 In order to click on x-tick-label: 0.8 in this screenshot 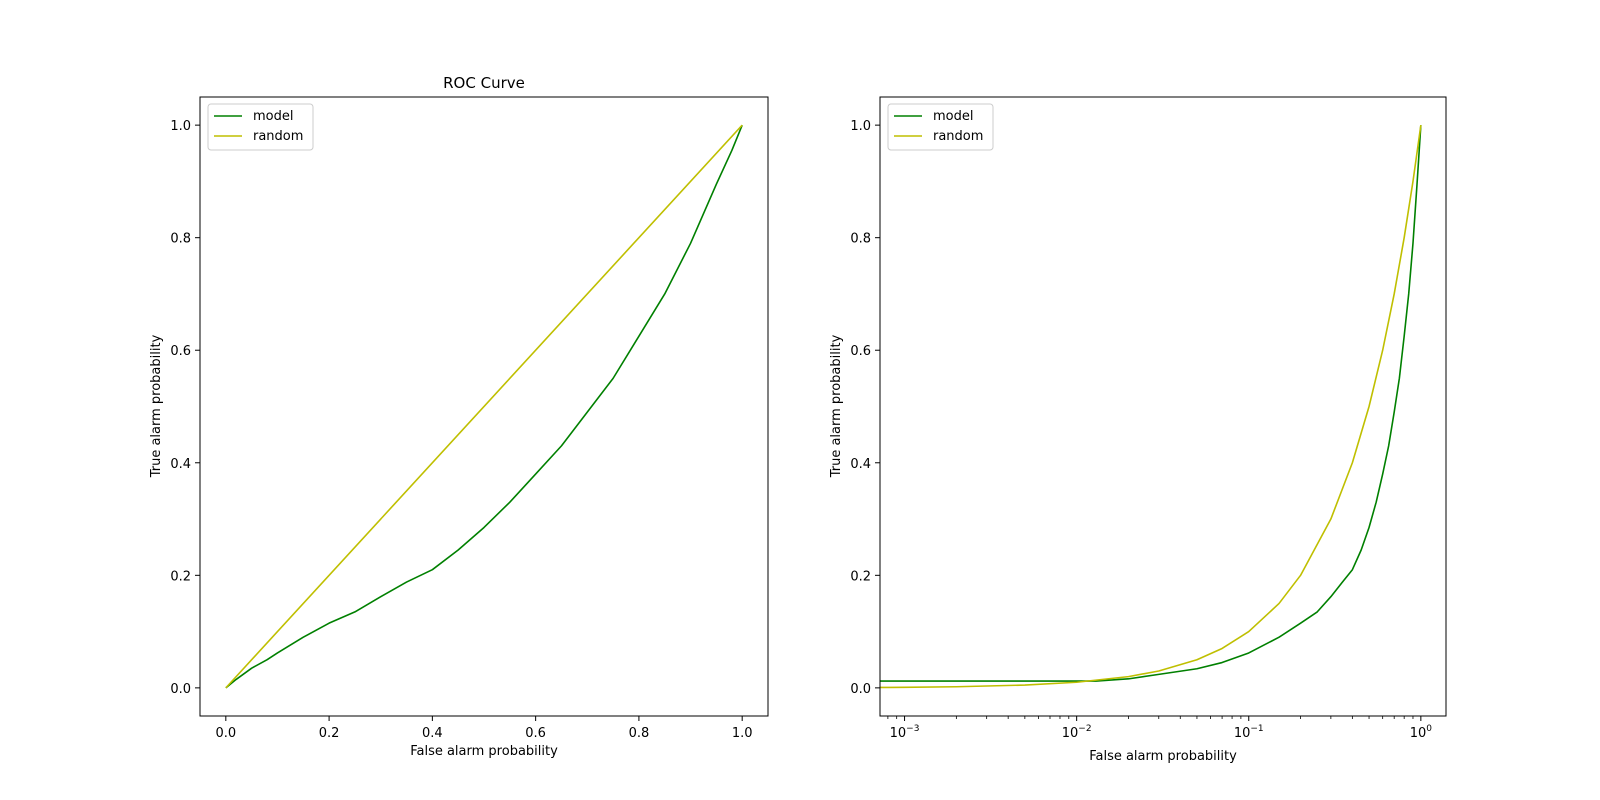, I will do `click(639, 733)`.